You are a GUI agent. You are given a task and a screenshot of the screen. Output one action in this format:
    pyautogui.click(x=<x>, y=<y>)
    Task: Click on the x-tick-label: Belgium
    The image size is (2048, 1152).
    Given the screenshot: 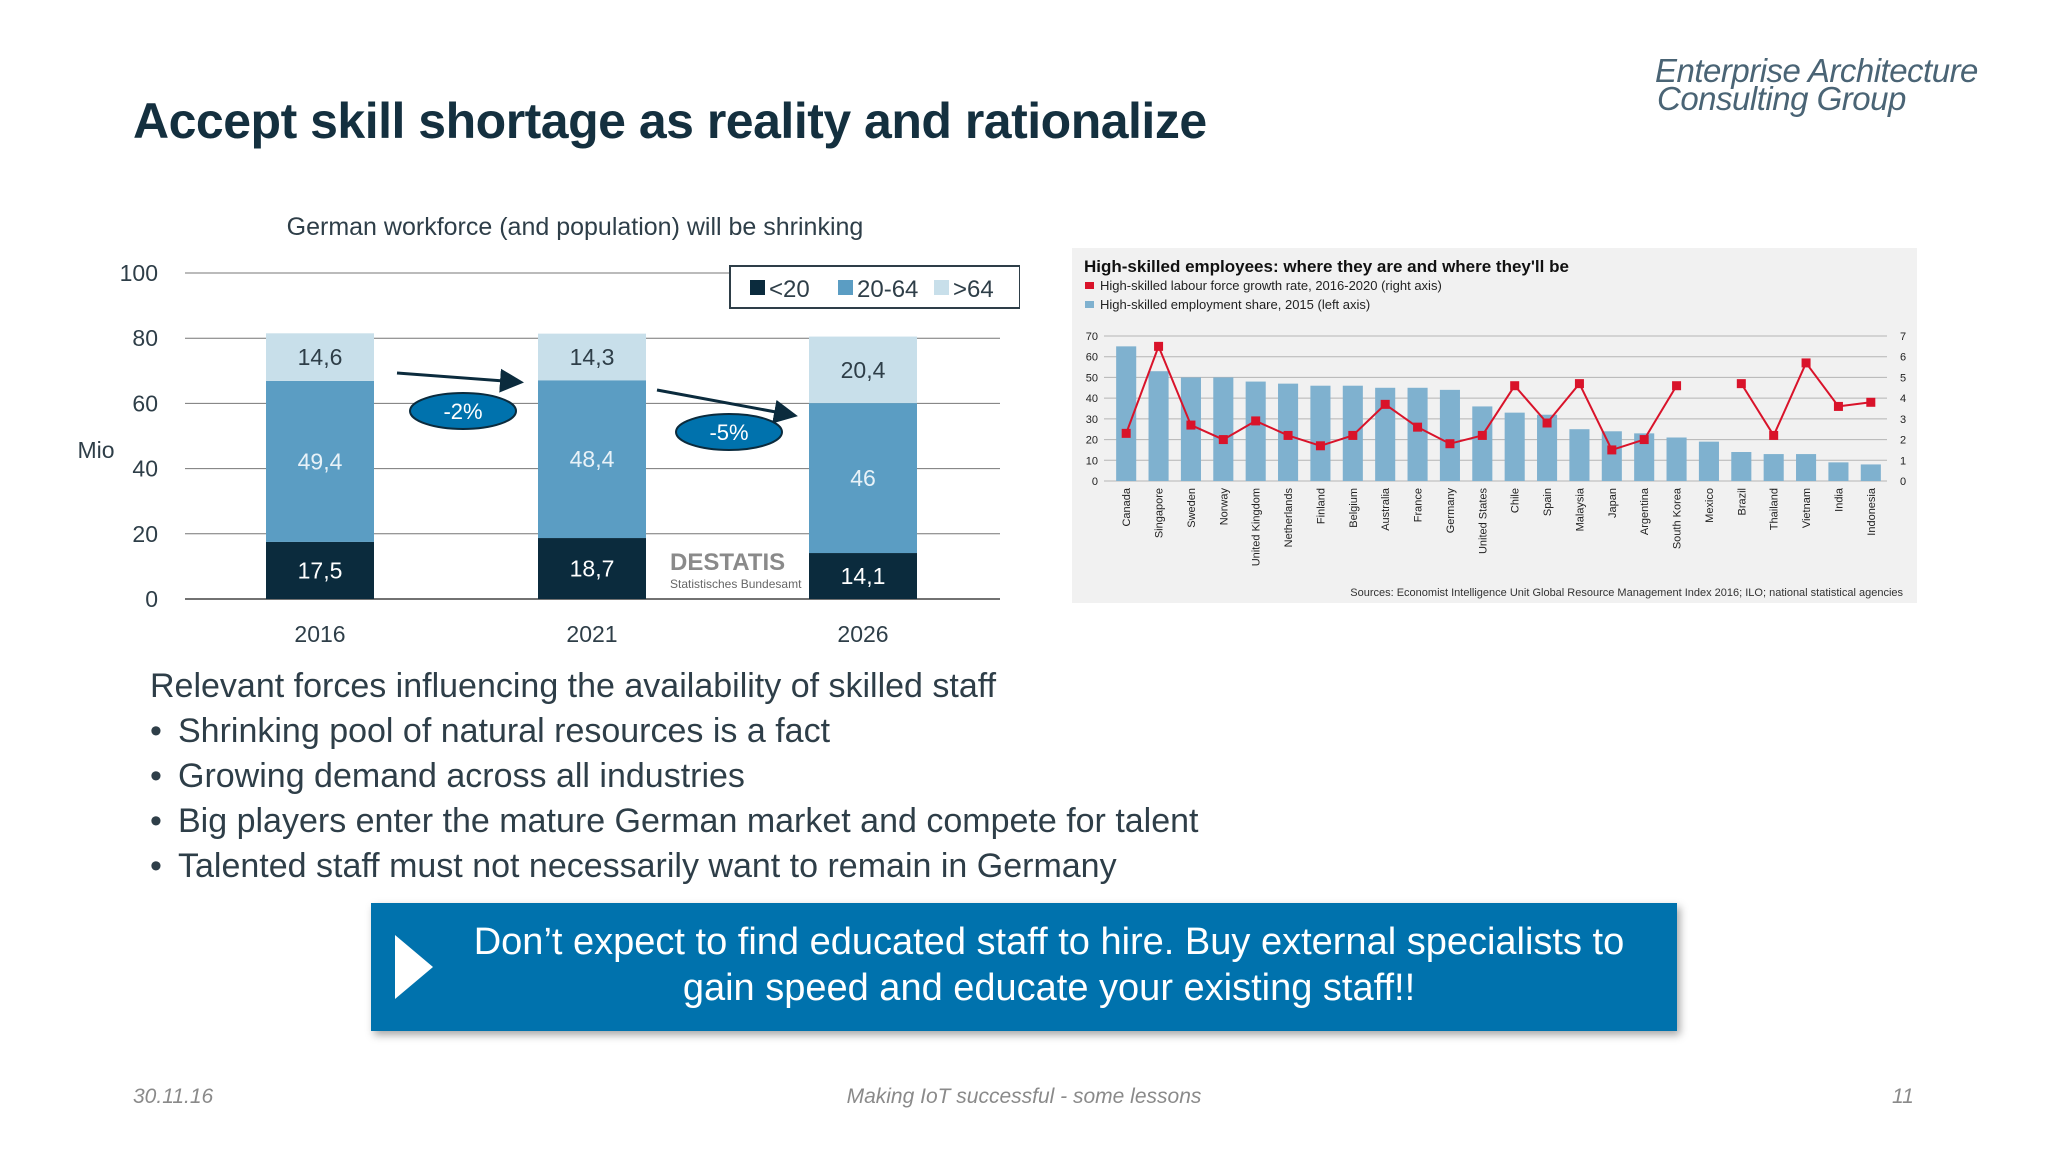 What is the action you would take?
    pyautogui.click(x=1354, y=508)
    